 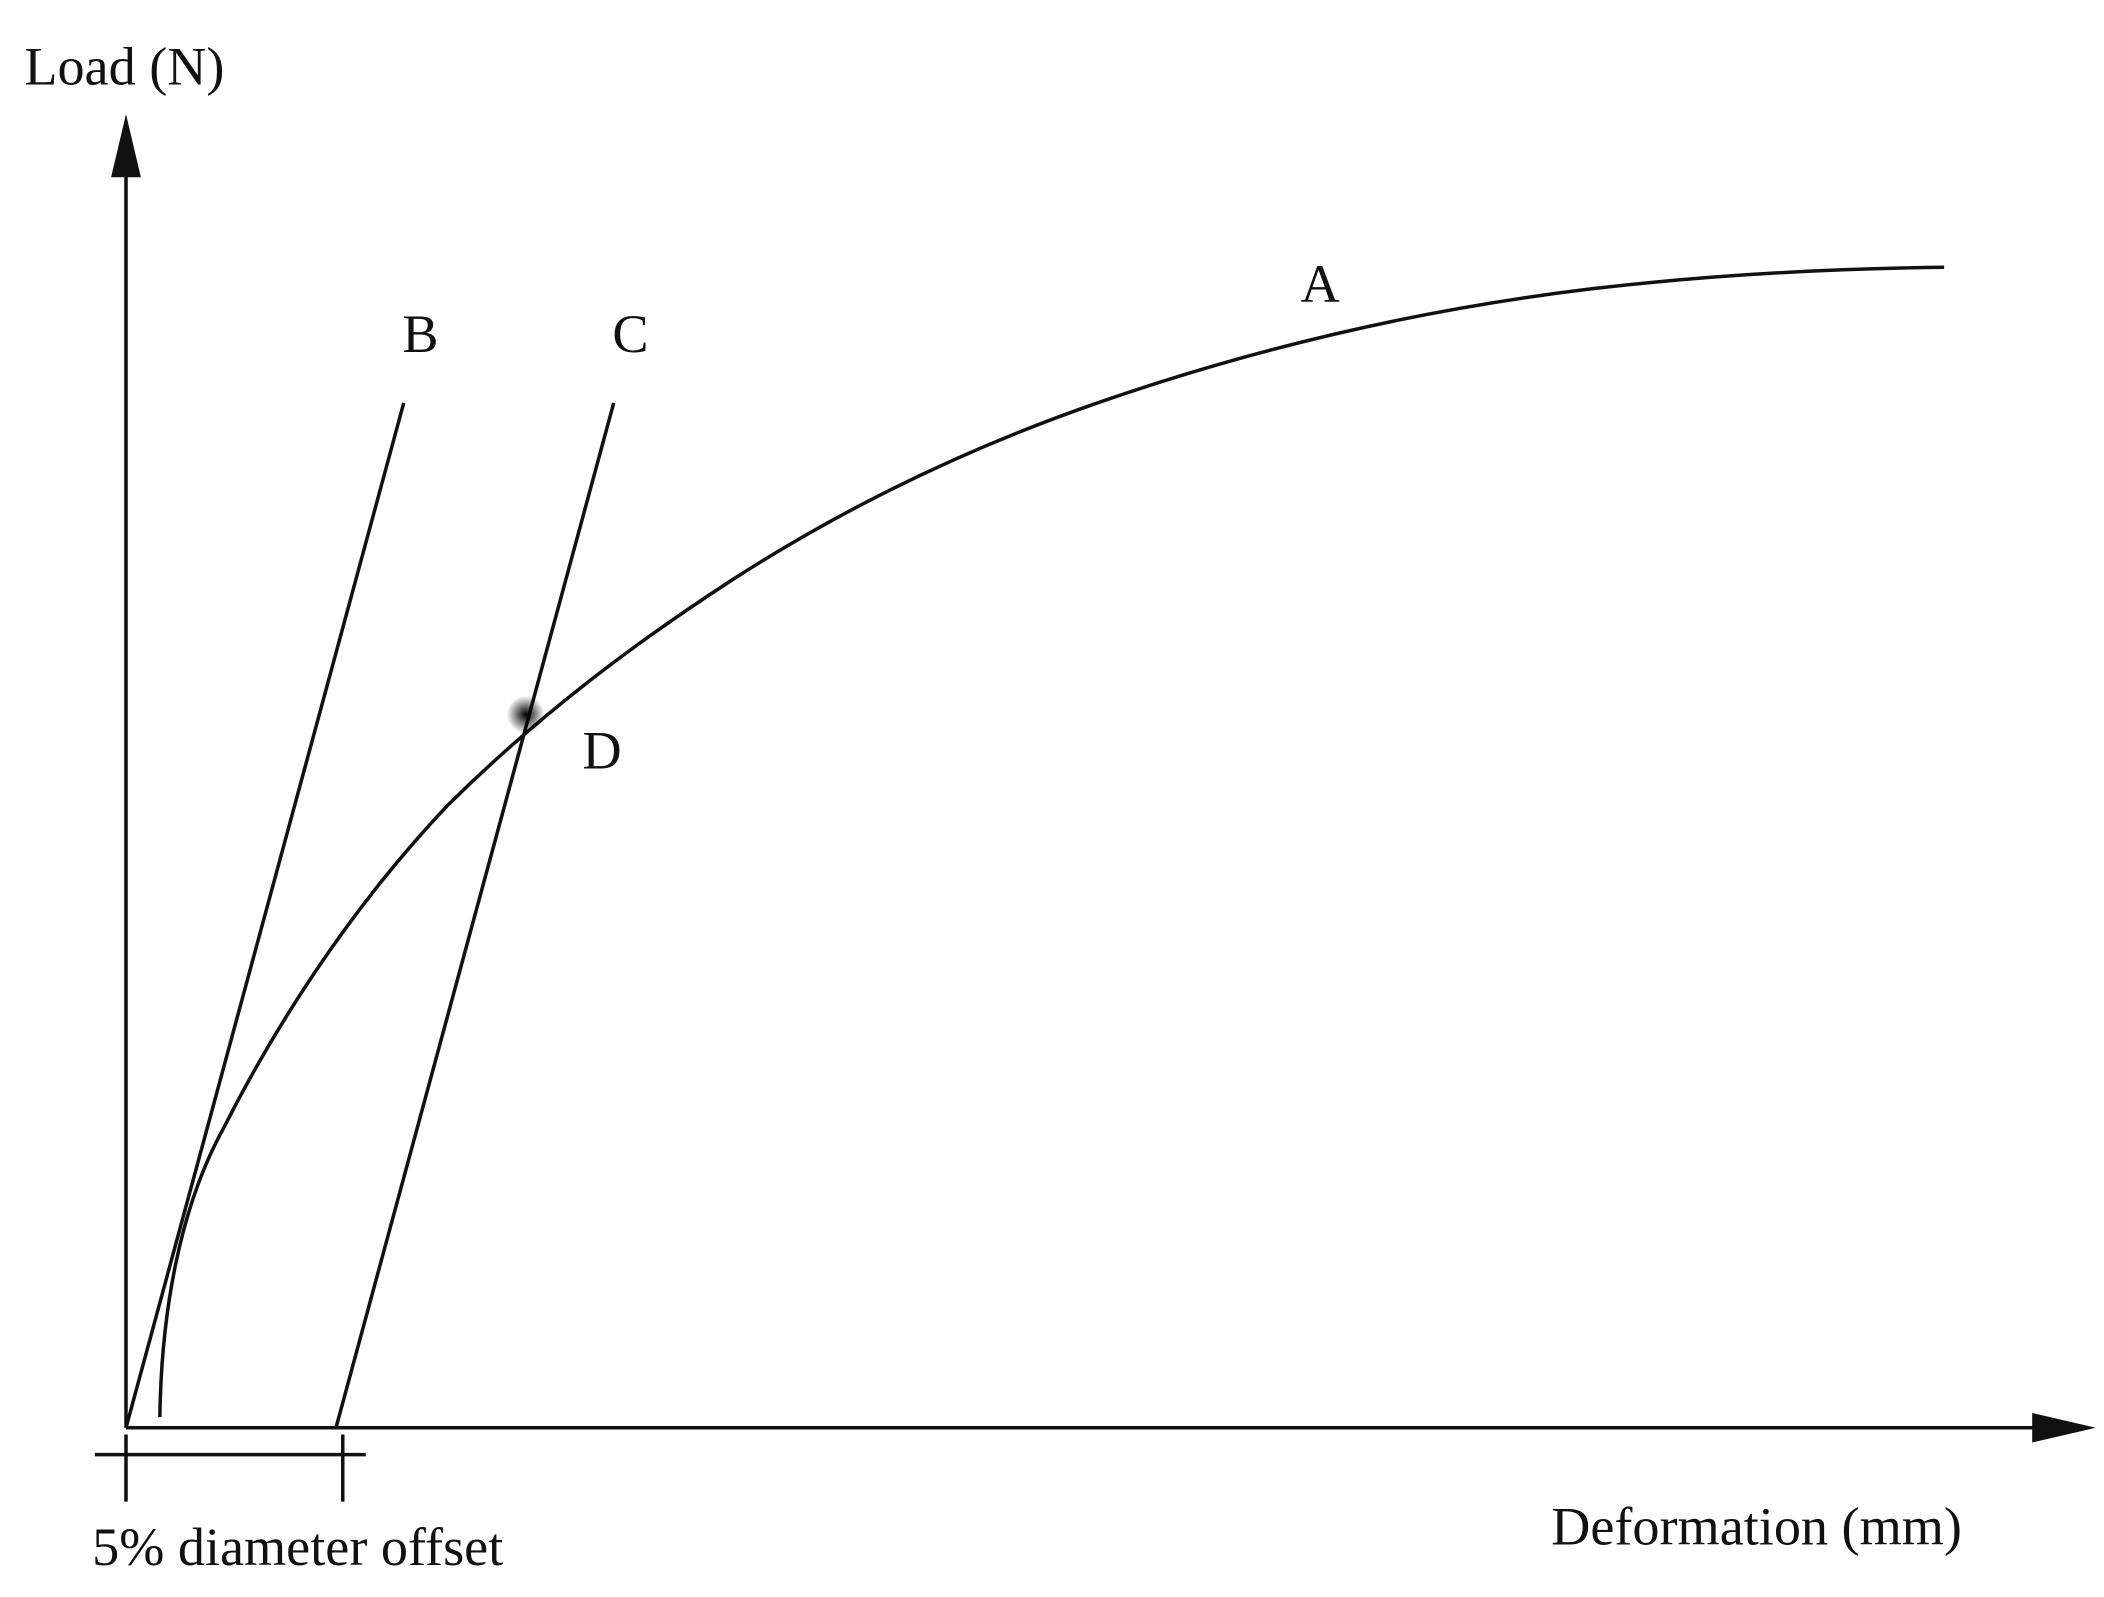 I want to click on y-axis-label: Load (N), so click(x=124, y=67).